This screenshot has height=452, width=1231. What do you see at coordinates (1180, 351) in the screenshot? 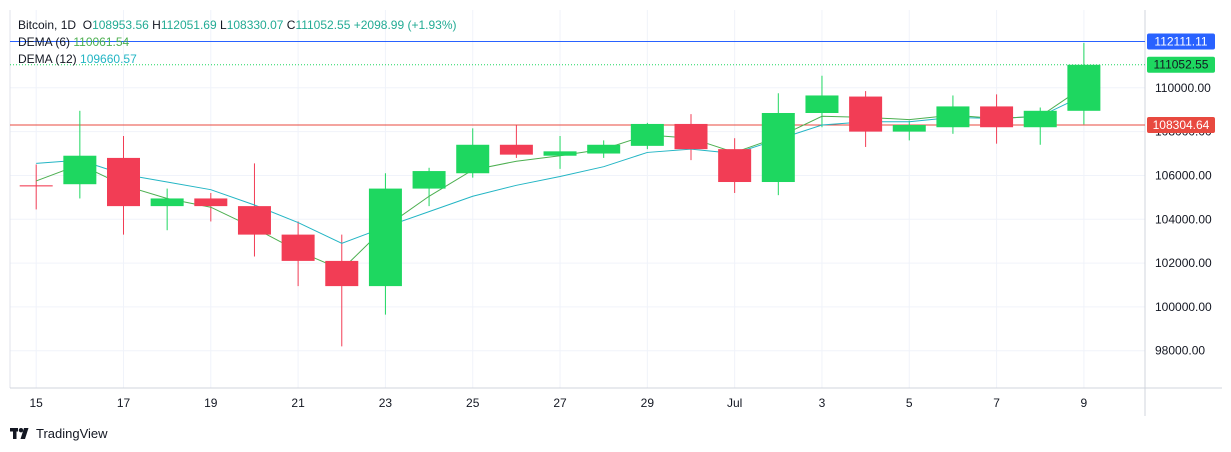
I see `price-tick-label: 98000.00` at bounding box center [1180, 351].